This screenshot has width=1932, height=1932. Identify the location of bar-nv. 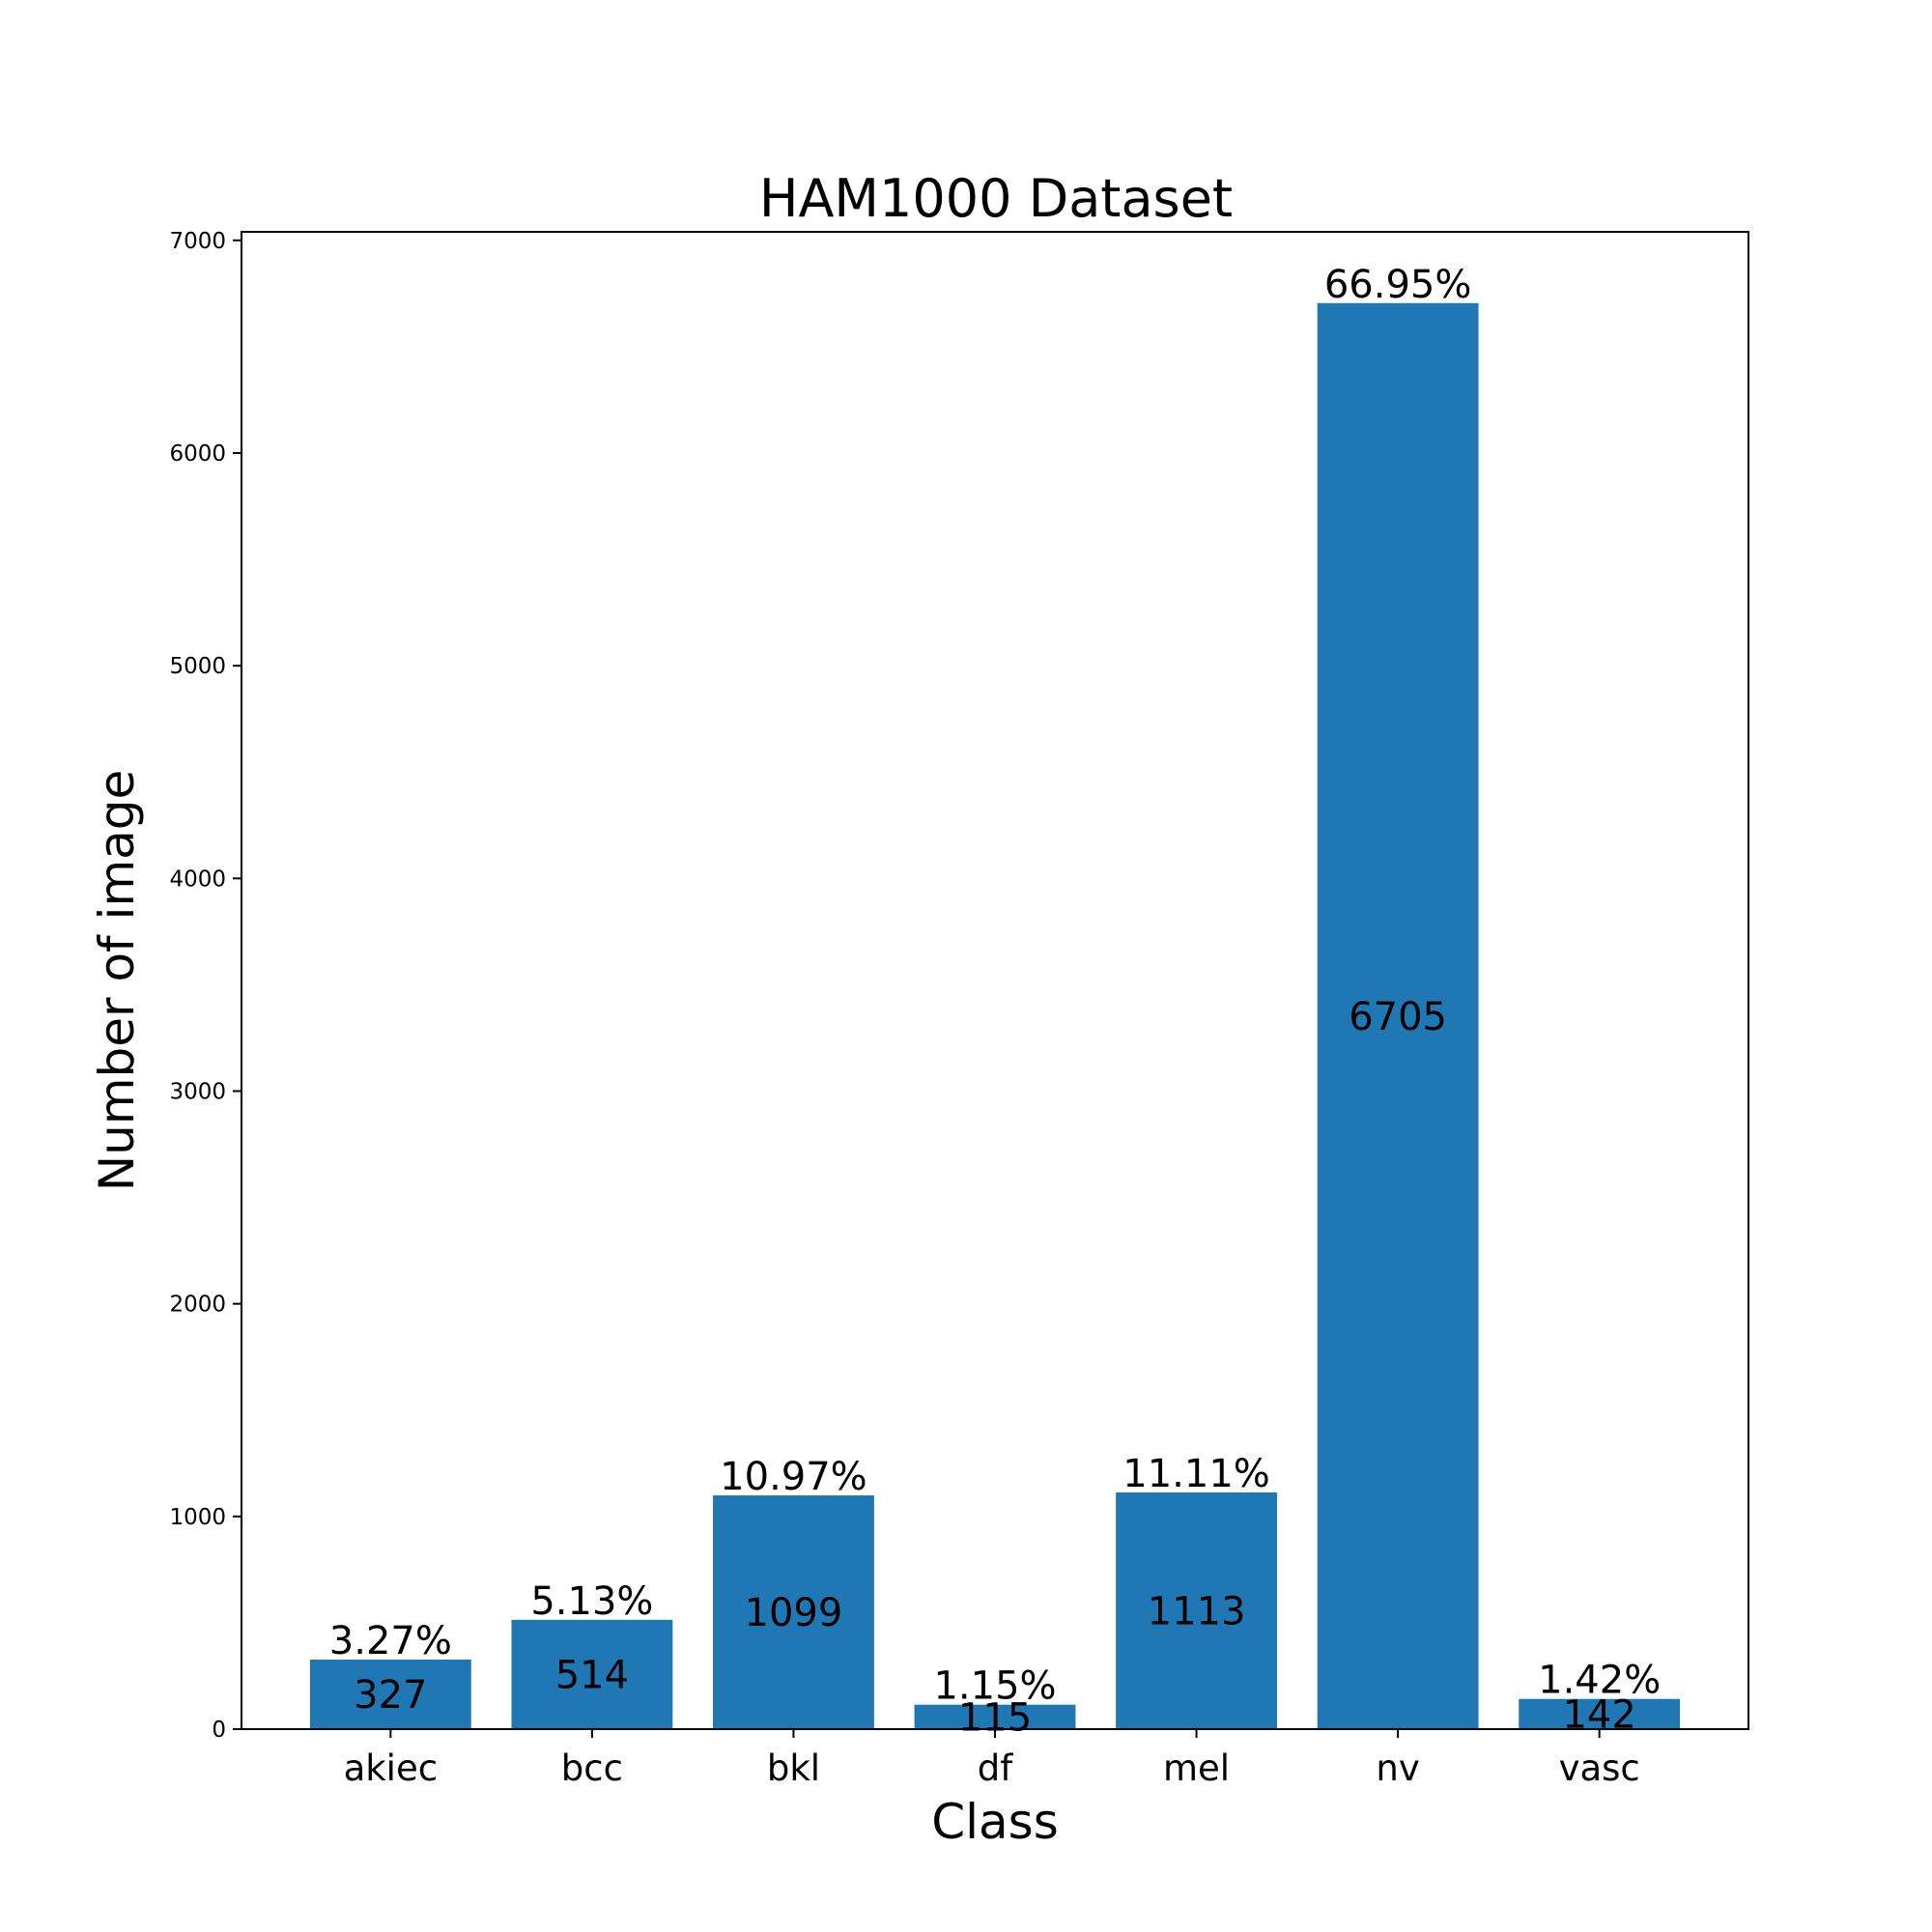
(1398, 1016).